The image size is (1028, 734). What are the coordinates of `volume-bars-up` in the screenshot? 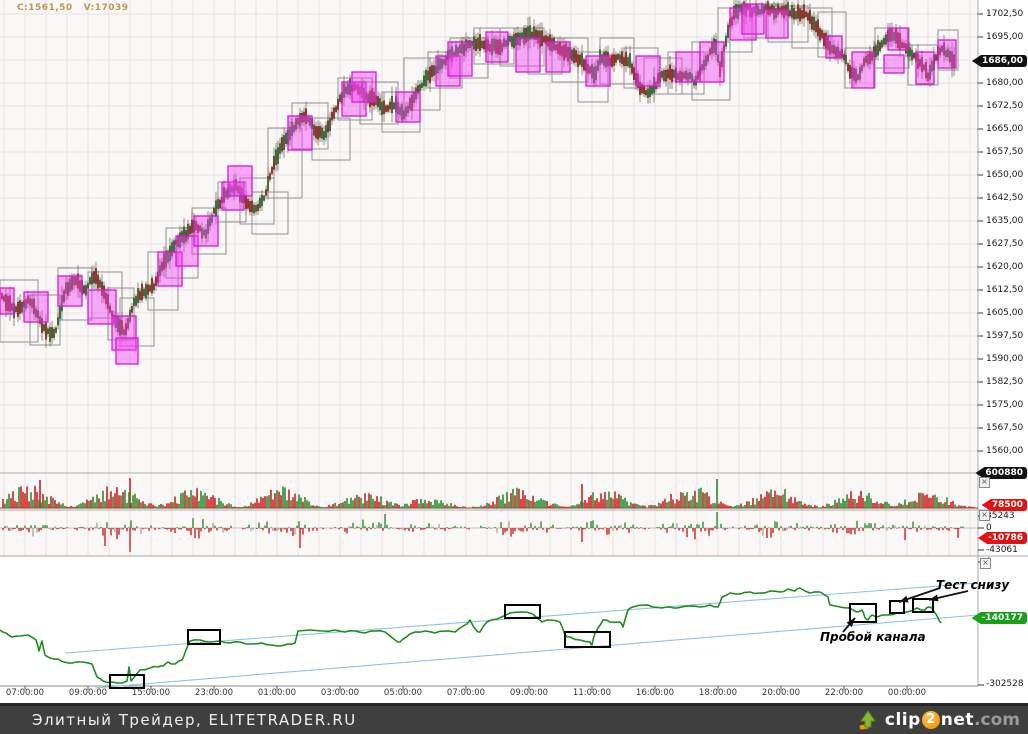 It's located at (490, 493).